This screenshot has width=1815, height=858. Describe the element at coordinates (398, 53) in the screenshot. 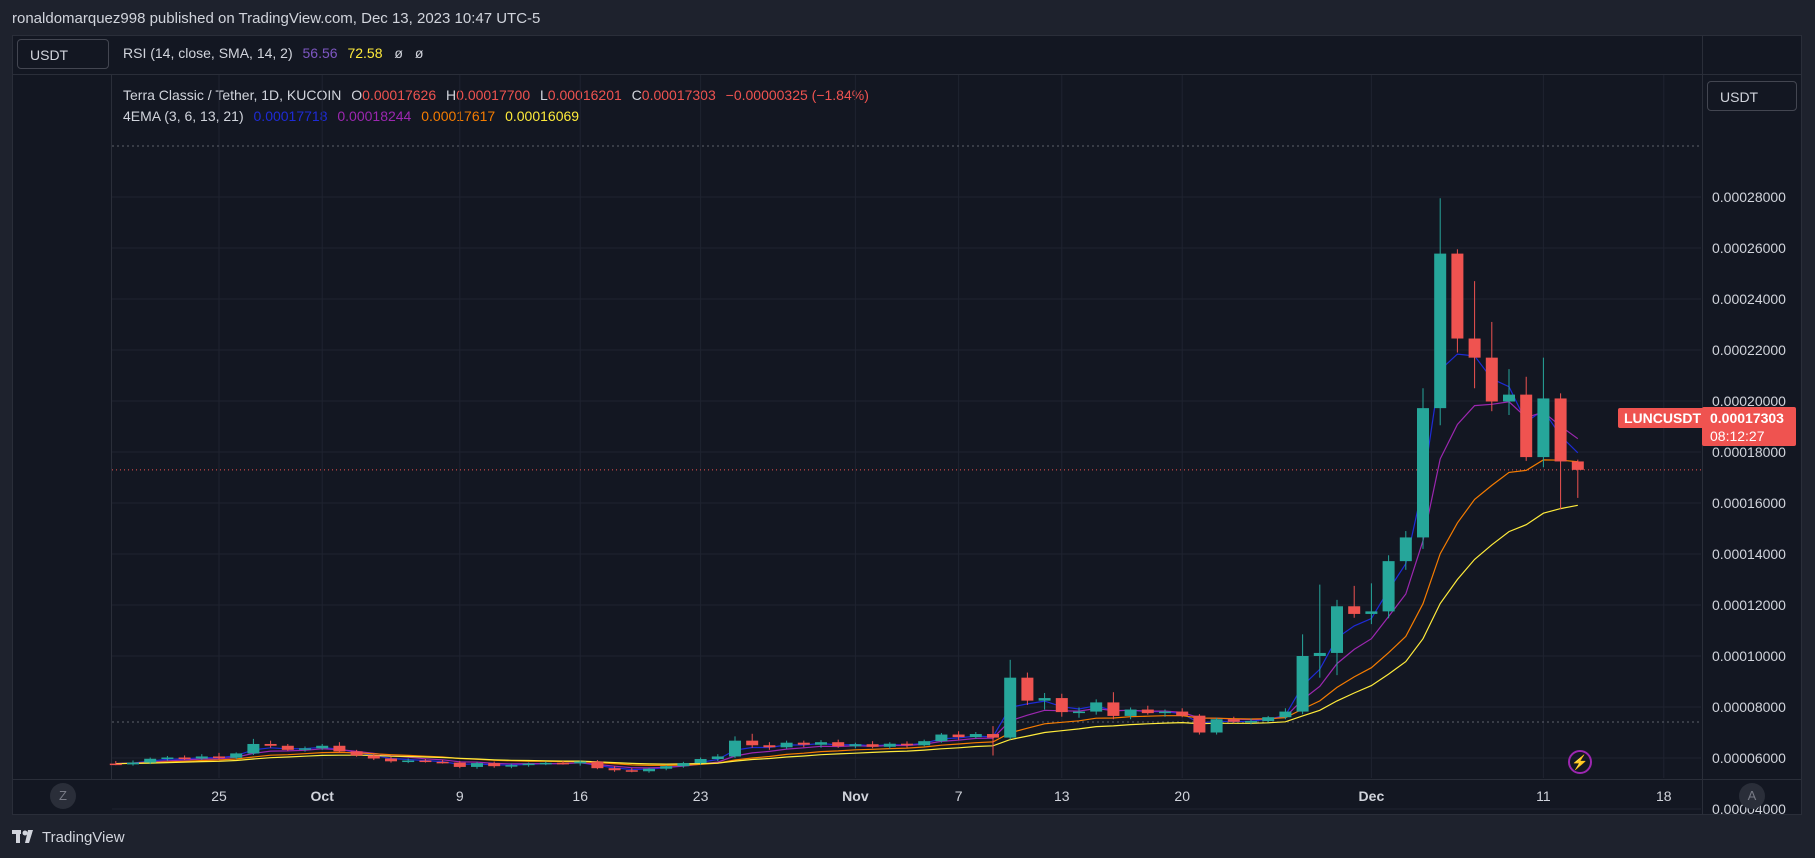

I see `rsi-extra-1: ø` at that location.